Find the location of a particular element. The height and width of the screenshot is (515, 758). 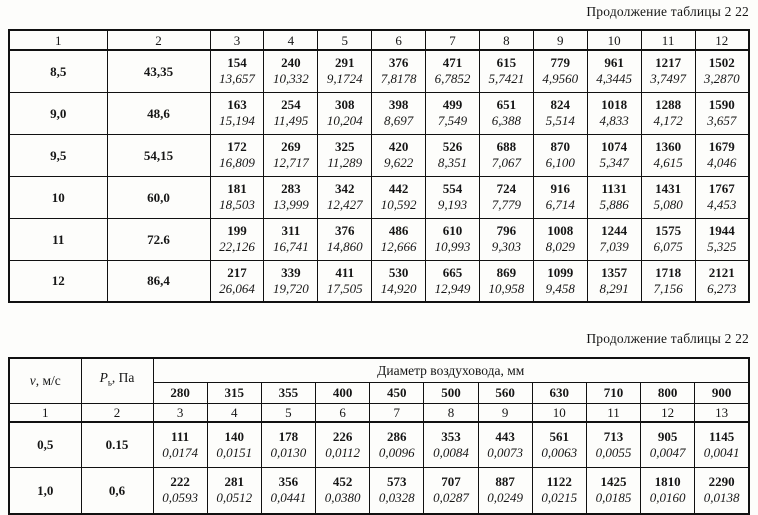

cell-value: 887 is located at coordinates (505, 482).